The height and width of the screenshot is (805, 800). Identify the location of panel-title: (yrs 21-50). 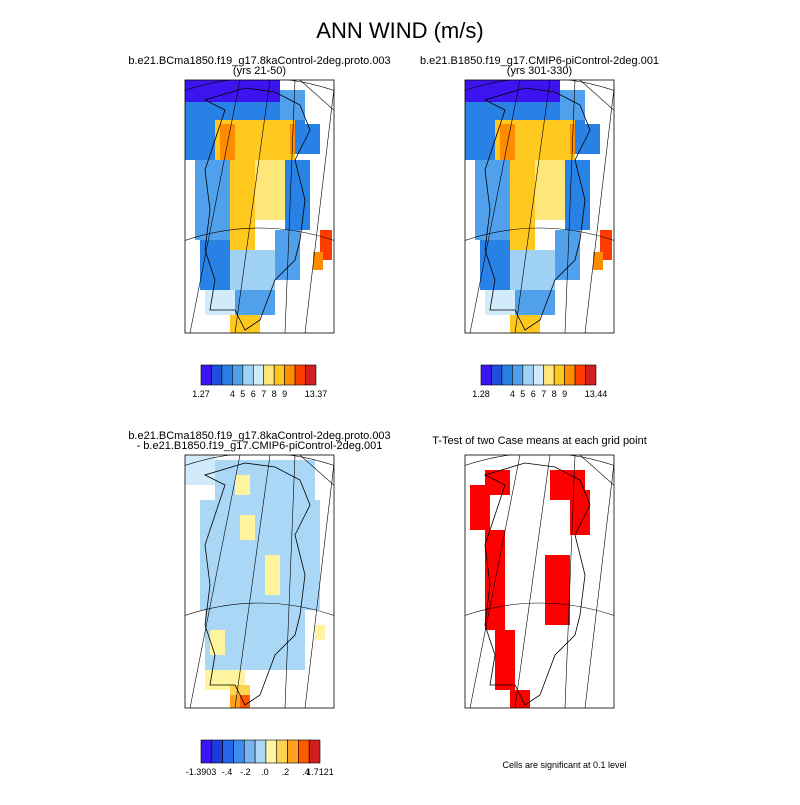
(259, 71).